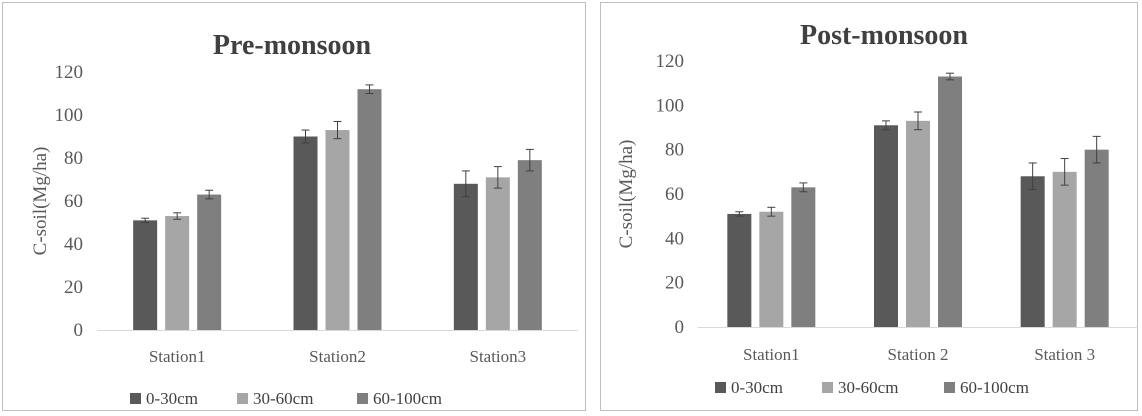 The image size is (1142, 416). What do you see at coordinates (918, 354) in the screenshot?
I see `x-tick-label: Station 2` at bounding box center [918, 354].